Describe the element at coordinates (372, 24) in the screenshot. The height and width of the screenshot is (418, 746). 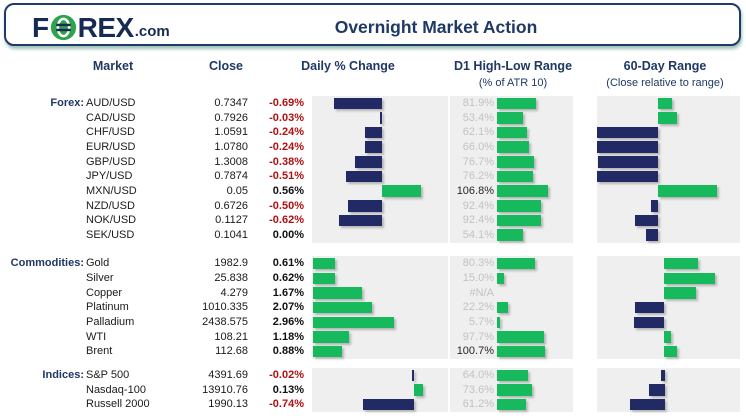
I see `header-banner: F REX .com Overnight Market Action` at that location.